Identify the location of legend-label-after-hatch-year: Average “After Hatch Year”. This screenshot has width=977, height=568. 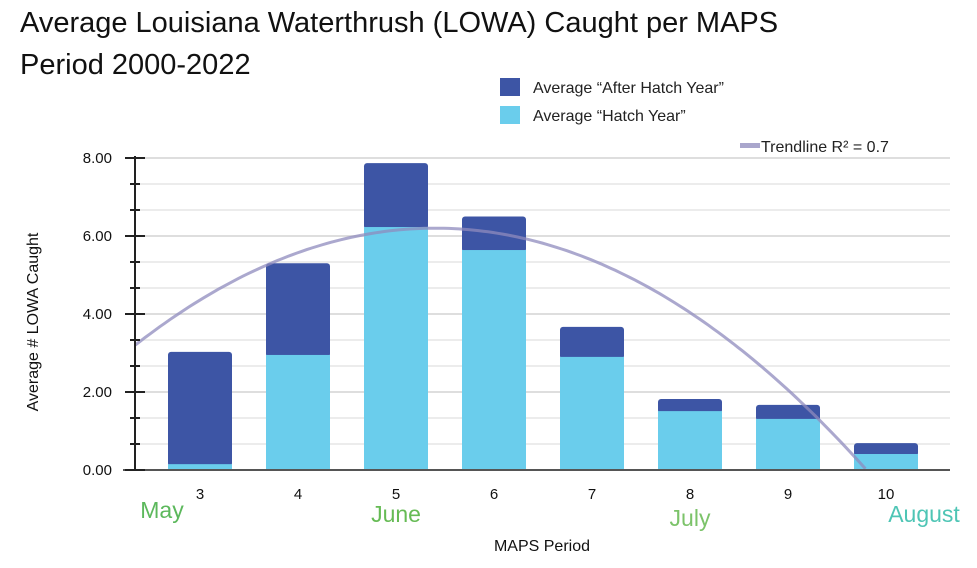
(628, 88).